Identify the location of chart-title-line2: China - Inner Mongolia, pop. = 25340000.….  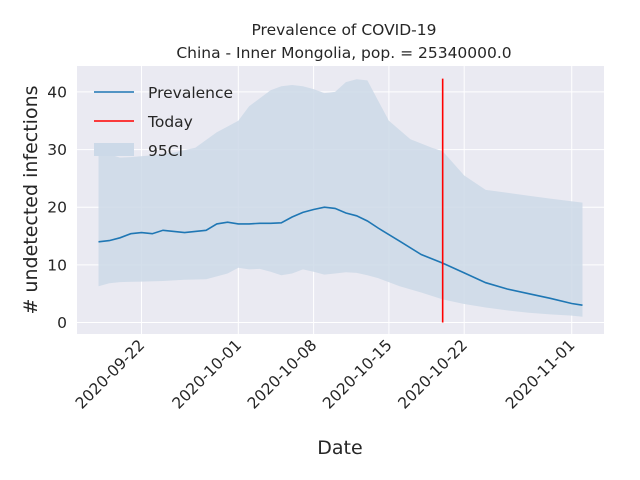
(343, 53).